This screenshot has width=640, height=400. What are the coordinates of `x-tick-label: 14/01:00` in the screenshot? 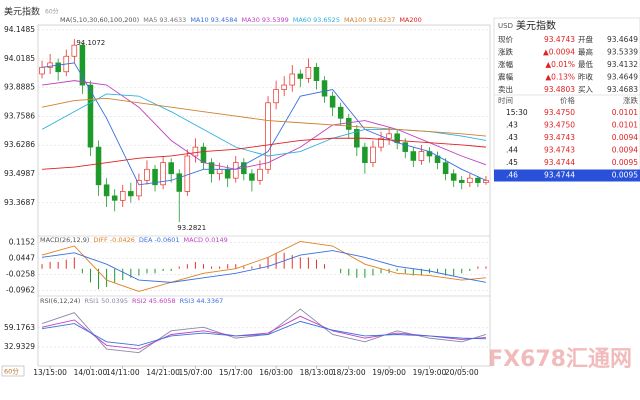 It's located at (91, 372).